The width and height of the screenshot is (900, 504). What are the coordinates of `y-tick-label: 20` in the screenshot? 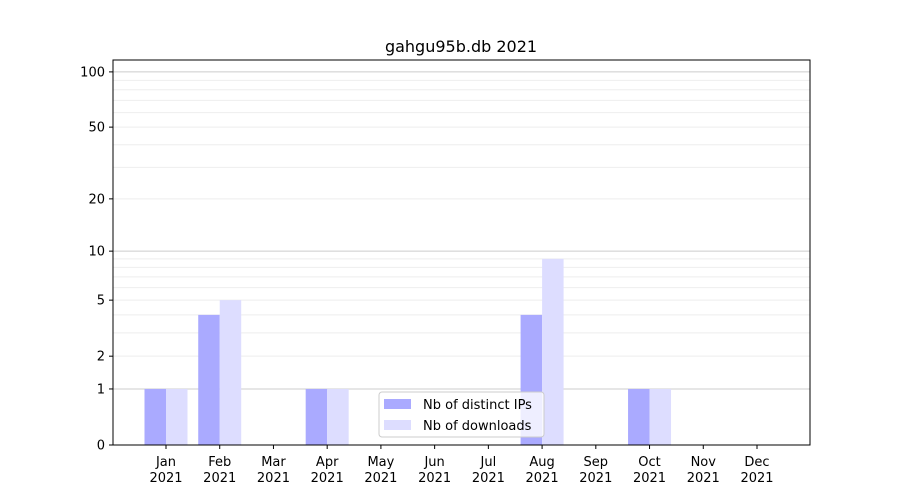 It's located at (96, 199).